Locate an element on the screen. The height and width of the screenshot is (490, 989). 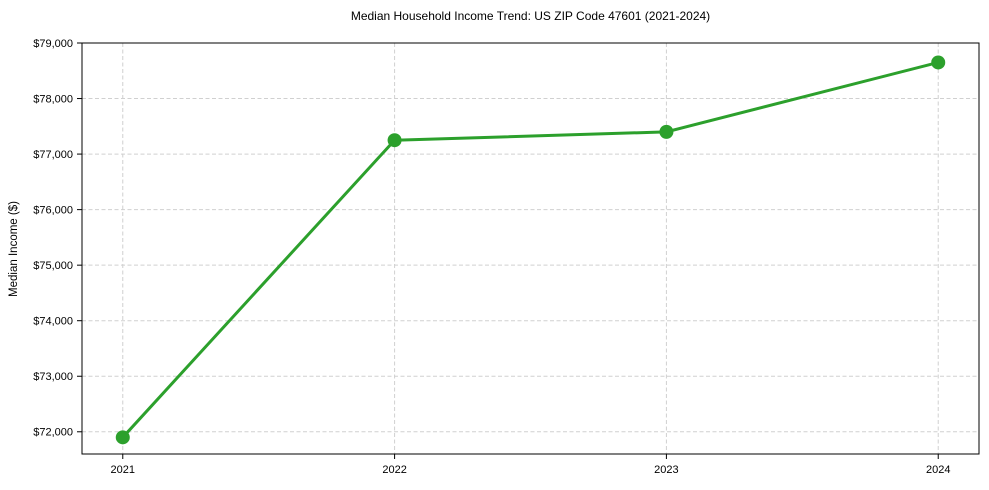
data-point-2022 is located at coordinates (394, 140).